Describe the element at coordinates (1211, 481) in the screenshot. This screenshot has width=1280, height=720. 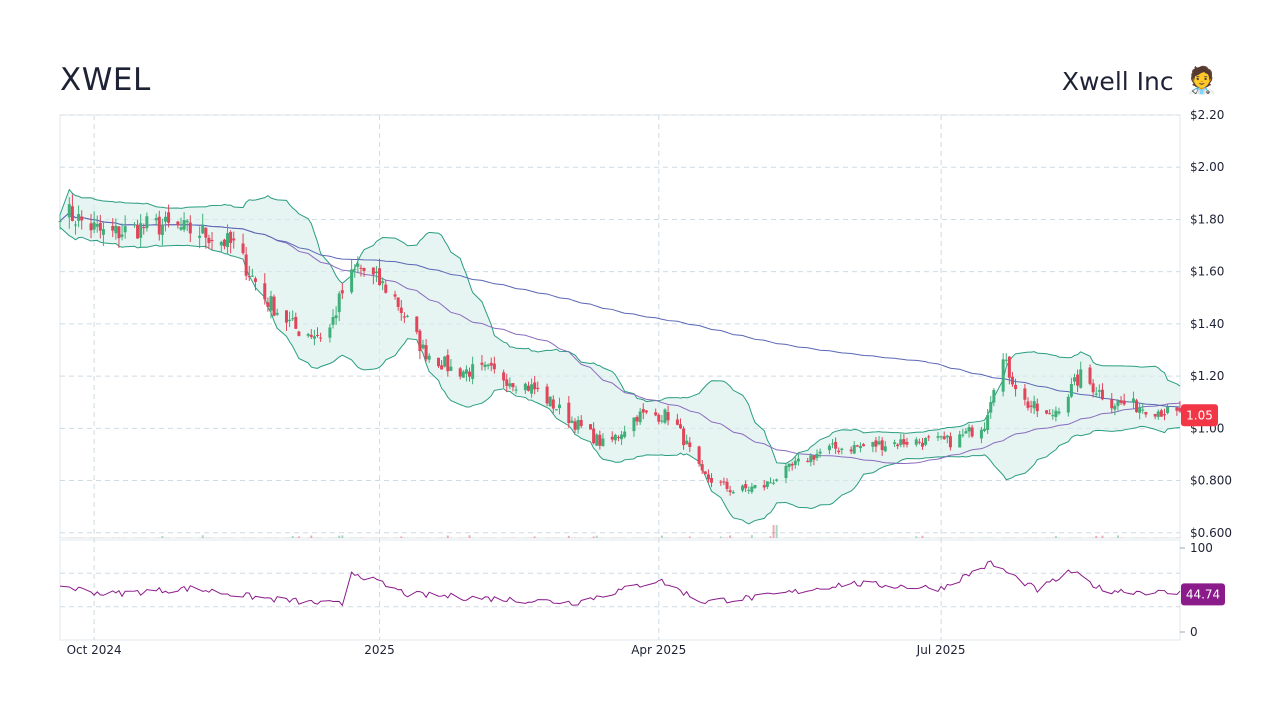
I see `price-tick-label: $0.800` at that location.